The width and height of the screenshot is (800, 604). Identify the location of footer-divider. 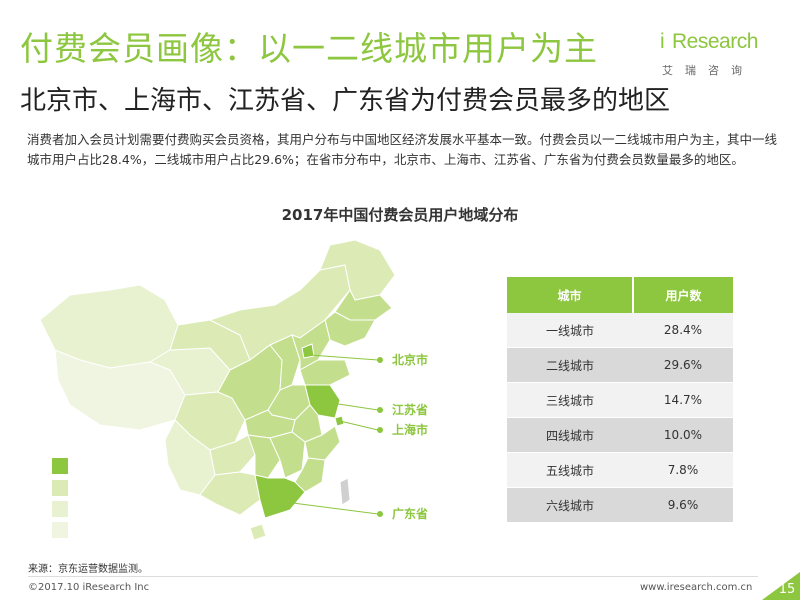
(393, 576).